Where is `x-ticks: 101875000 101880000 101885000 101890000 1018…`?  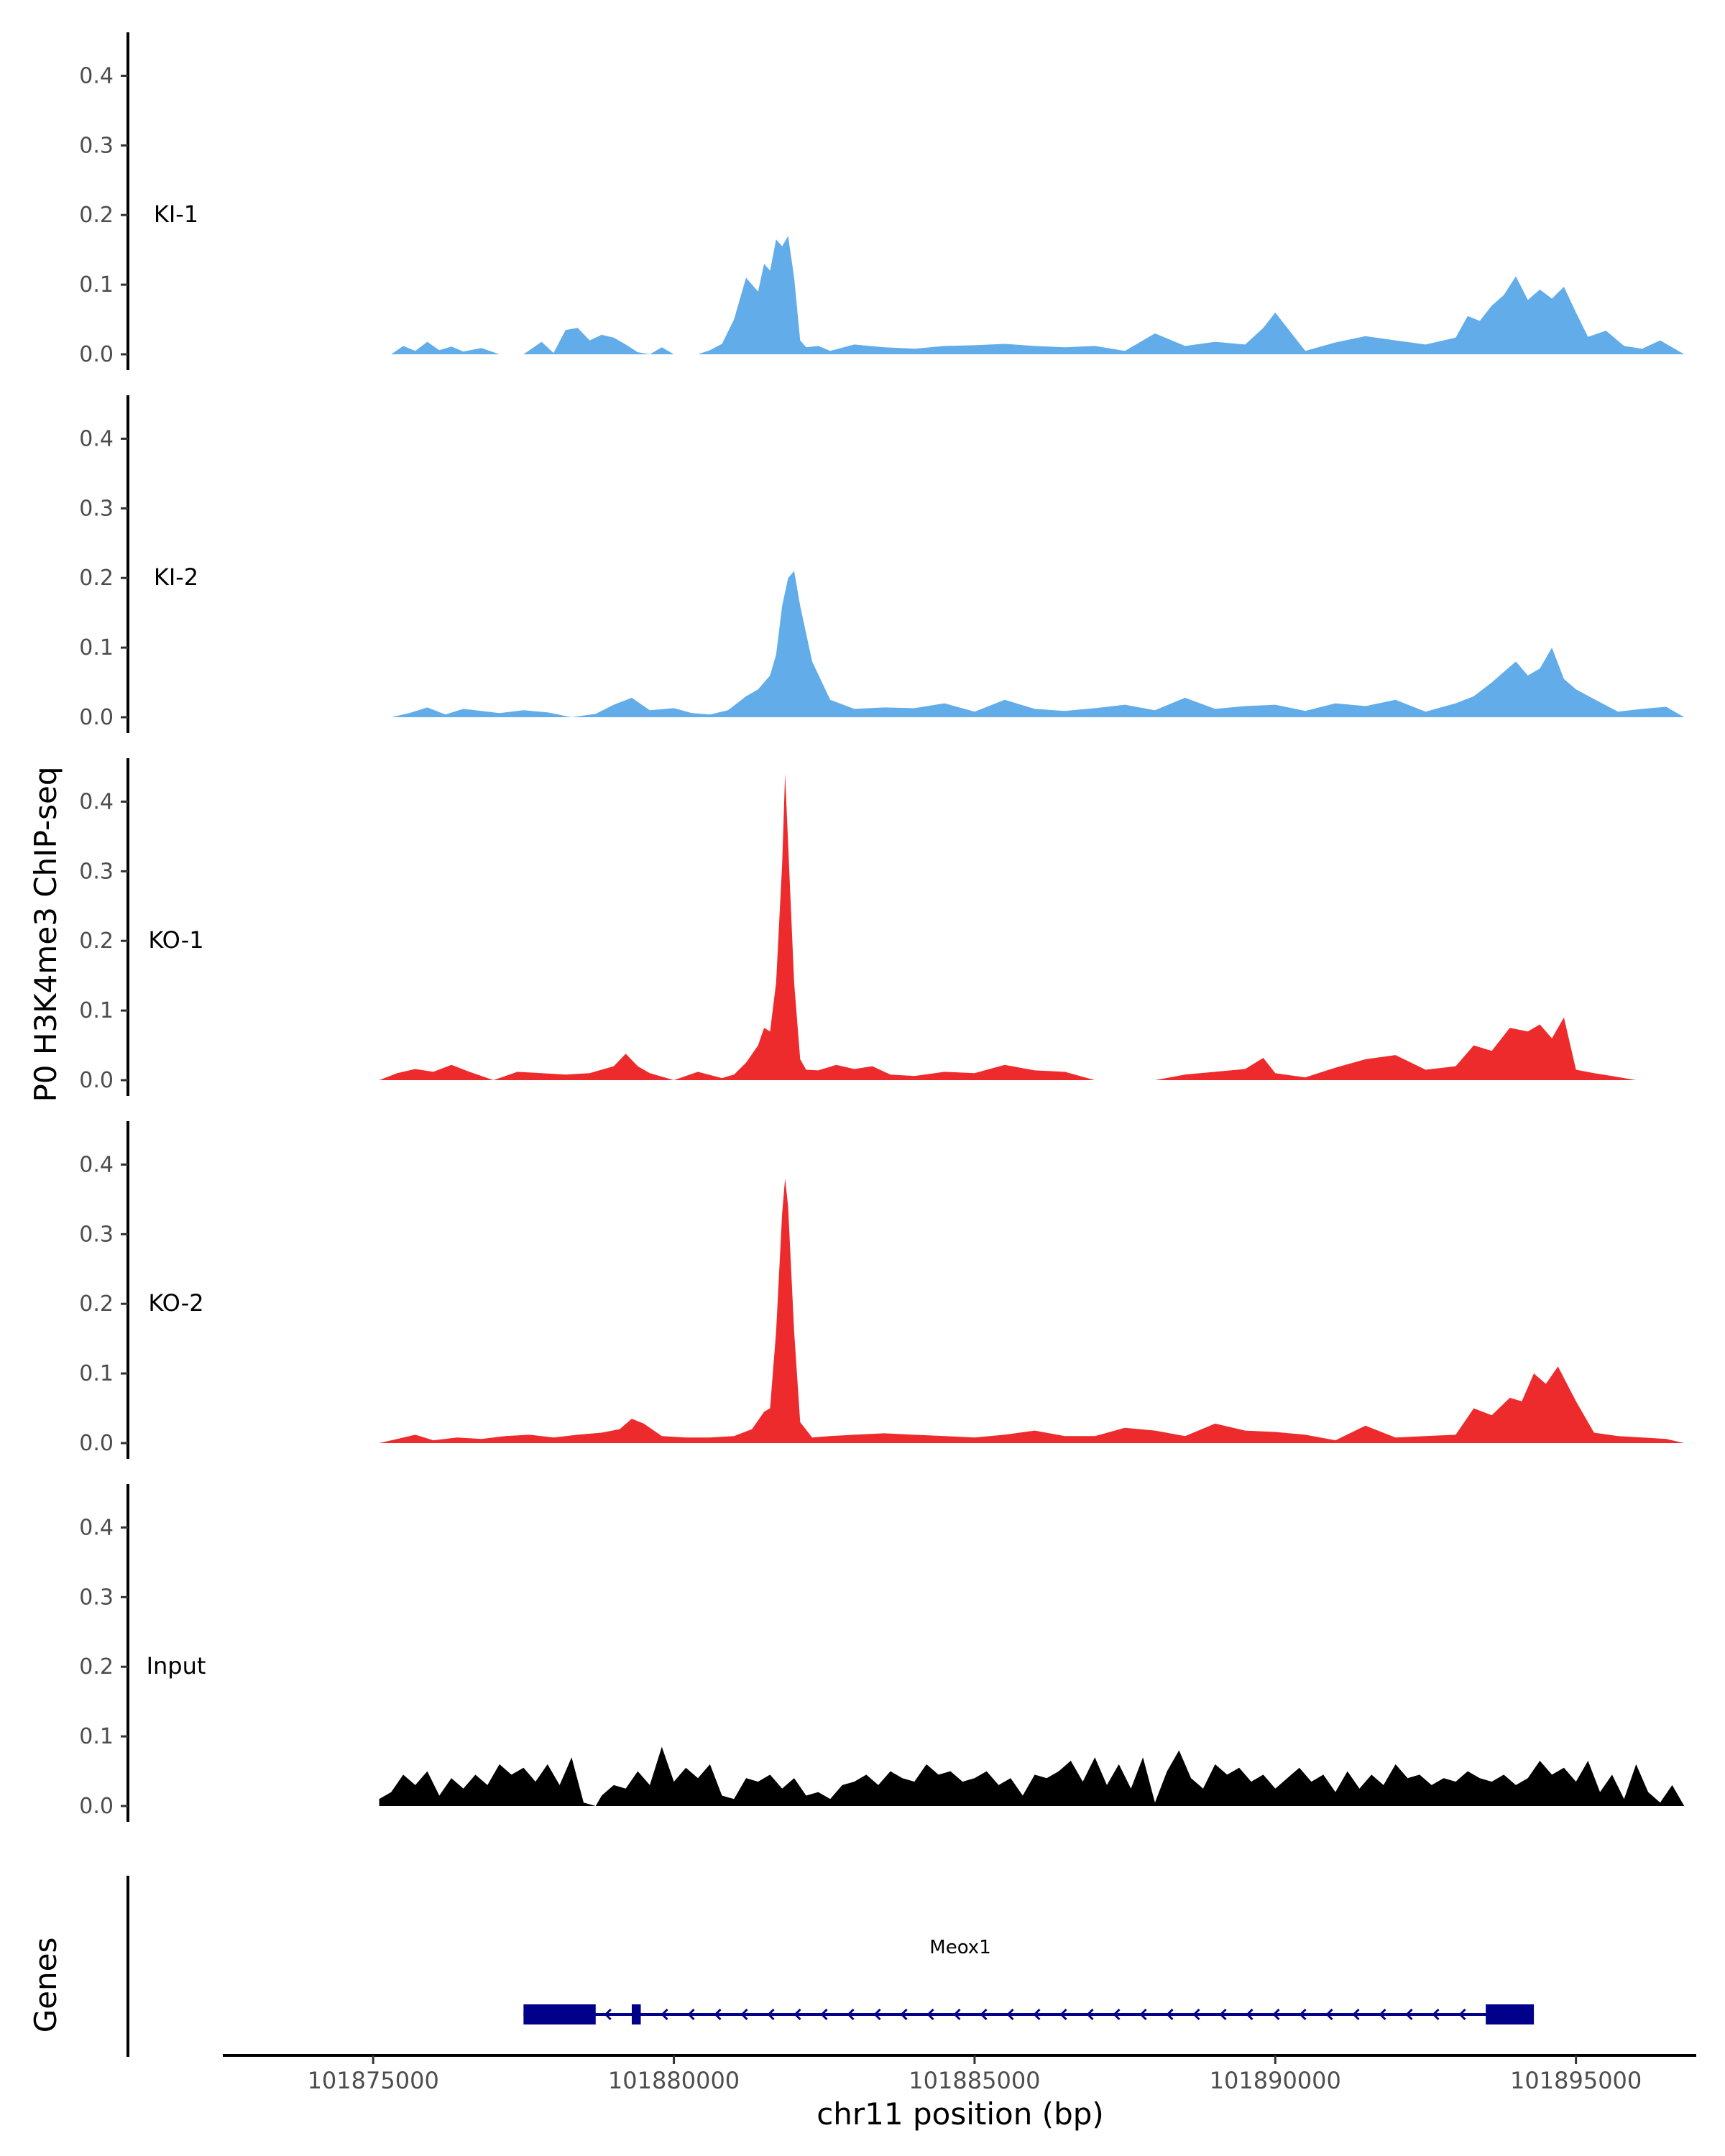 x-ticks: 101875000 101880000 101885000 101890000 1018… is located at coordinates (975, 2074).